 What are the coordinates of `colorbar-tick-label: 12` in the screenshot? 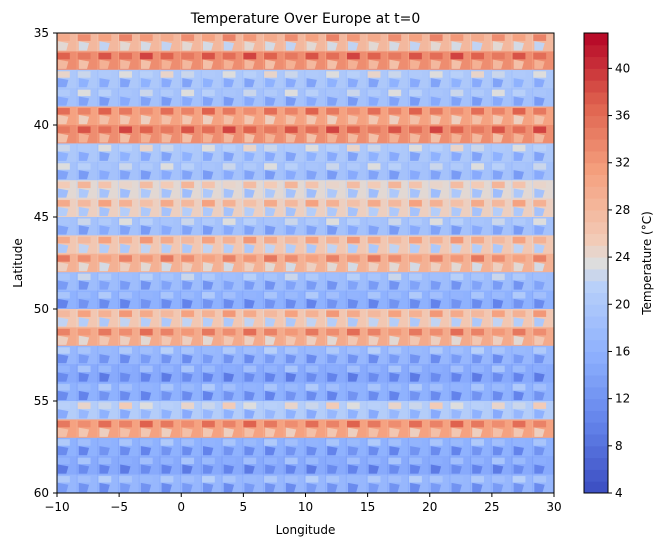 It's located at (622, 399).